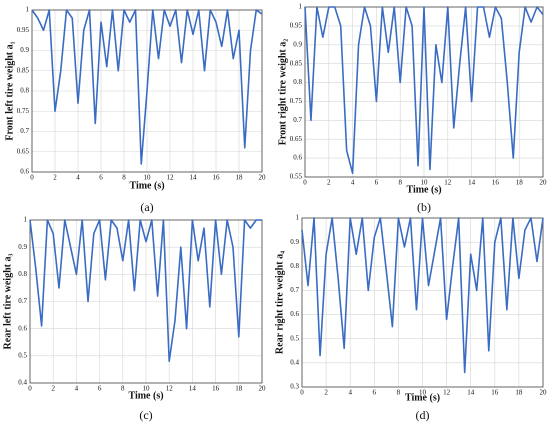 Image resolution: width=550 pixels, height=429 pixels. I want to click on panel-caption: (c), so click(145, 415).